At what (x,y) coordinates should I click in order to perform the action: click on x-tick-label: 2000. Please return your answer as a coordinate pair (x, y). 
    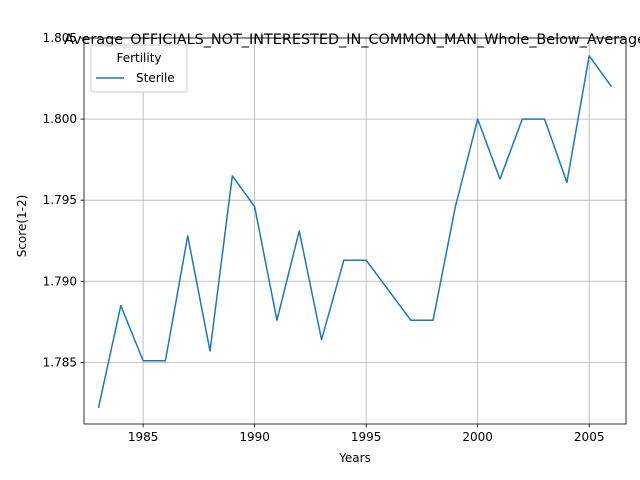
    Looking at the image, I should click on (477, 437).